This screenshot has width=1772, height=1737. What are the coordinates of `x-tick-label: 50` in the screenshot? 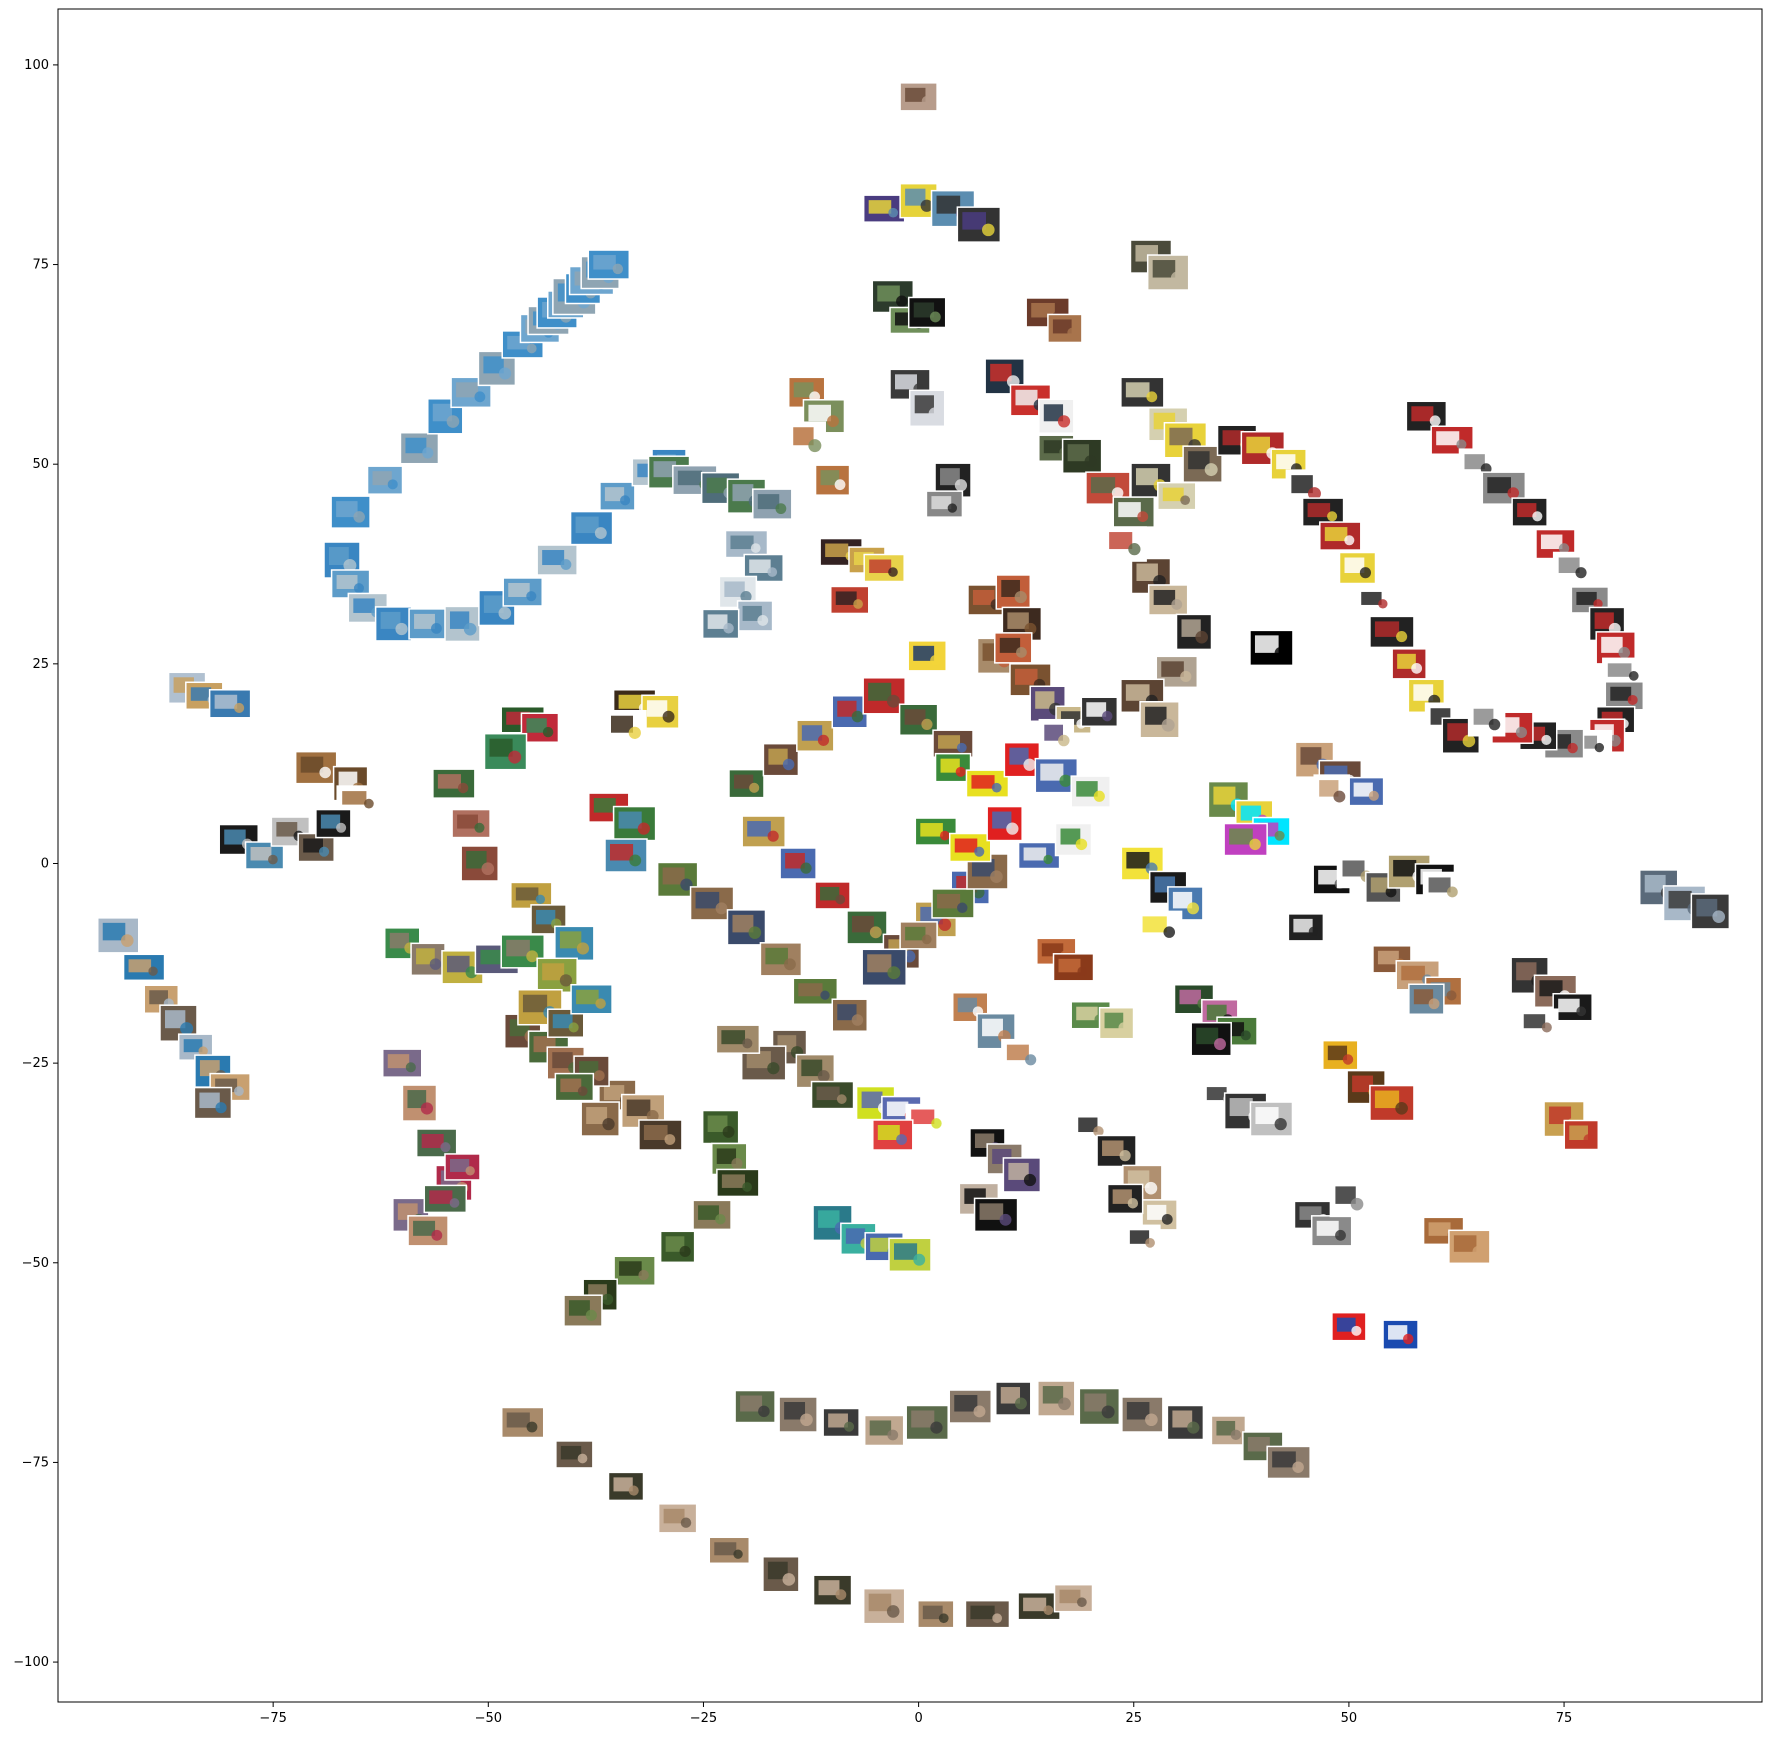 It's located at (1349, 1718).